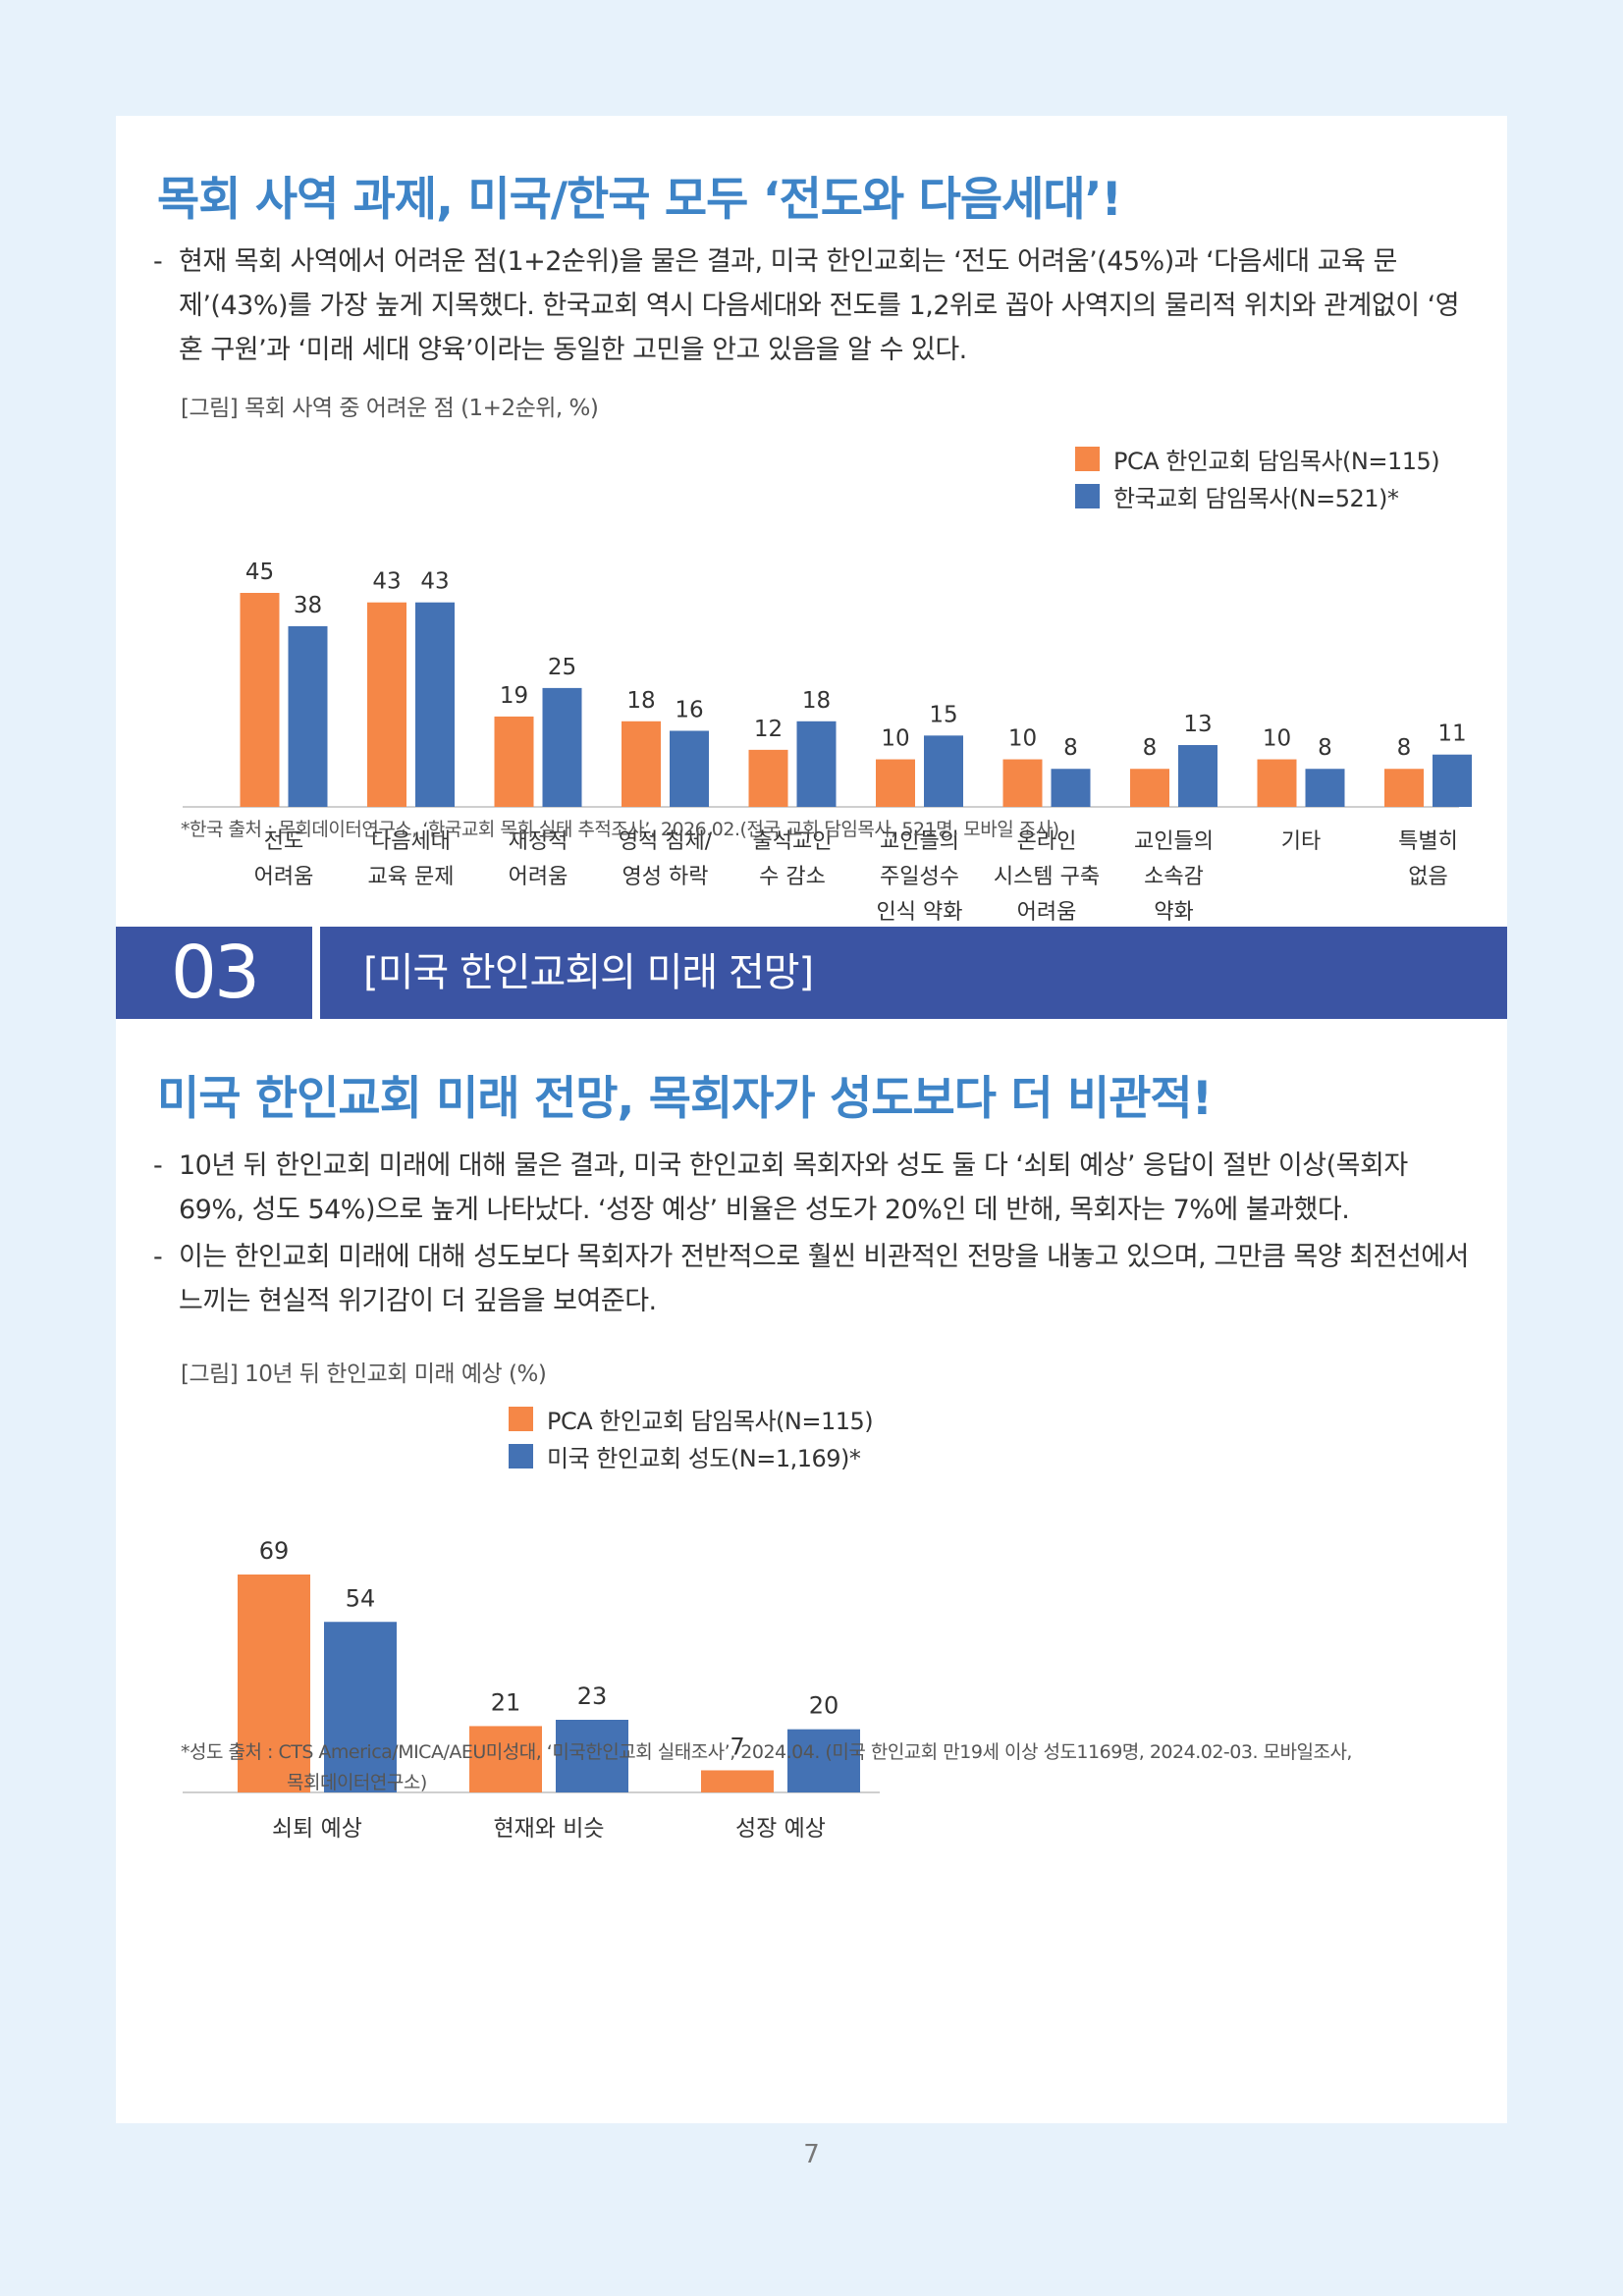 This screenshot has width=1623, height=2296. Describe the element at coordinates (943, 715) in the screenshot. I see `data-label: 15` at that location.